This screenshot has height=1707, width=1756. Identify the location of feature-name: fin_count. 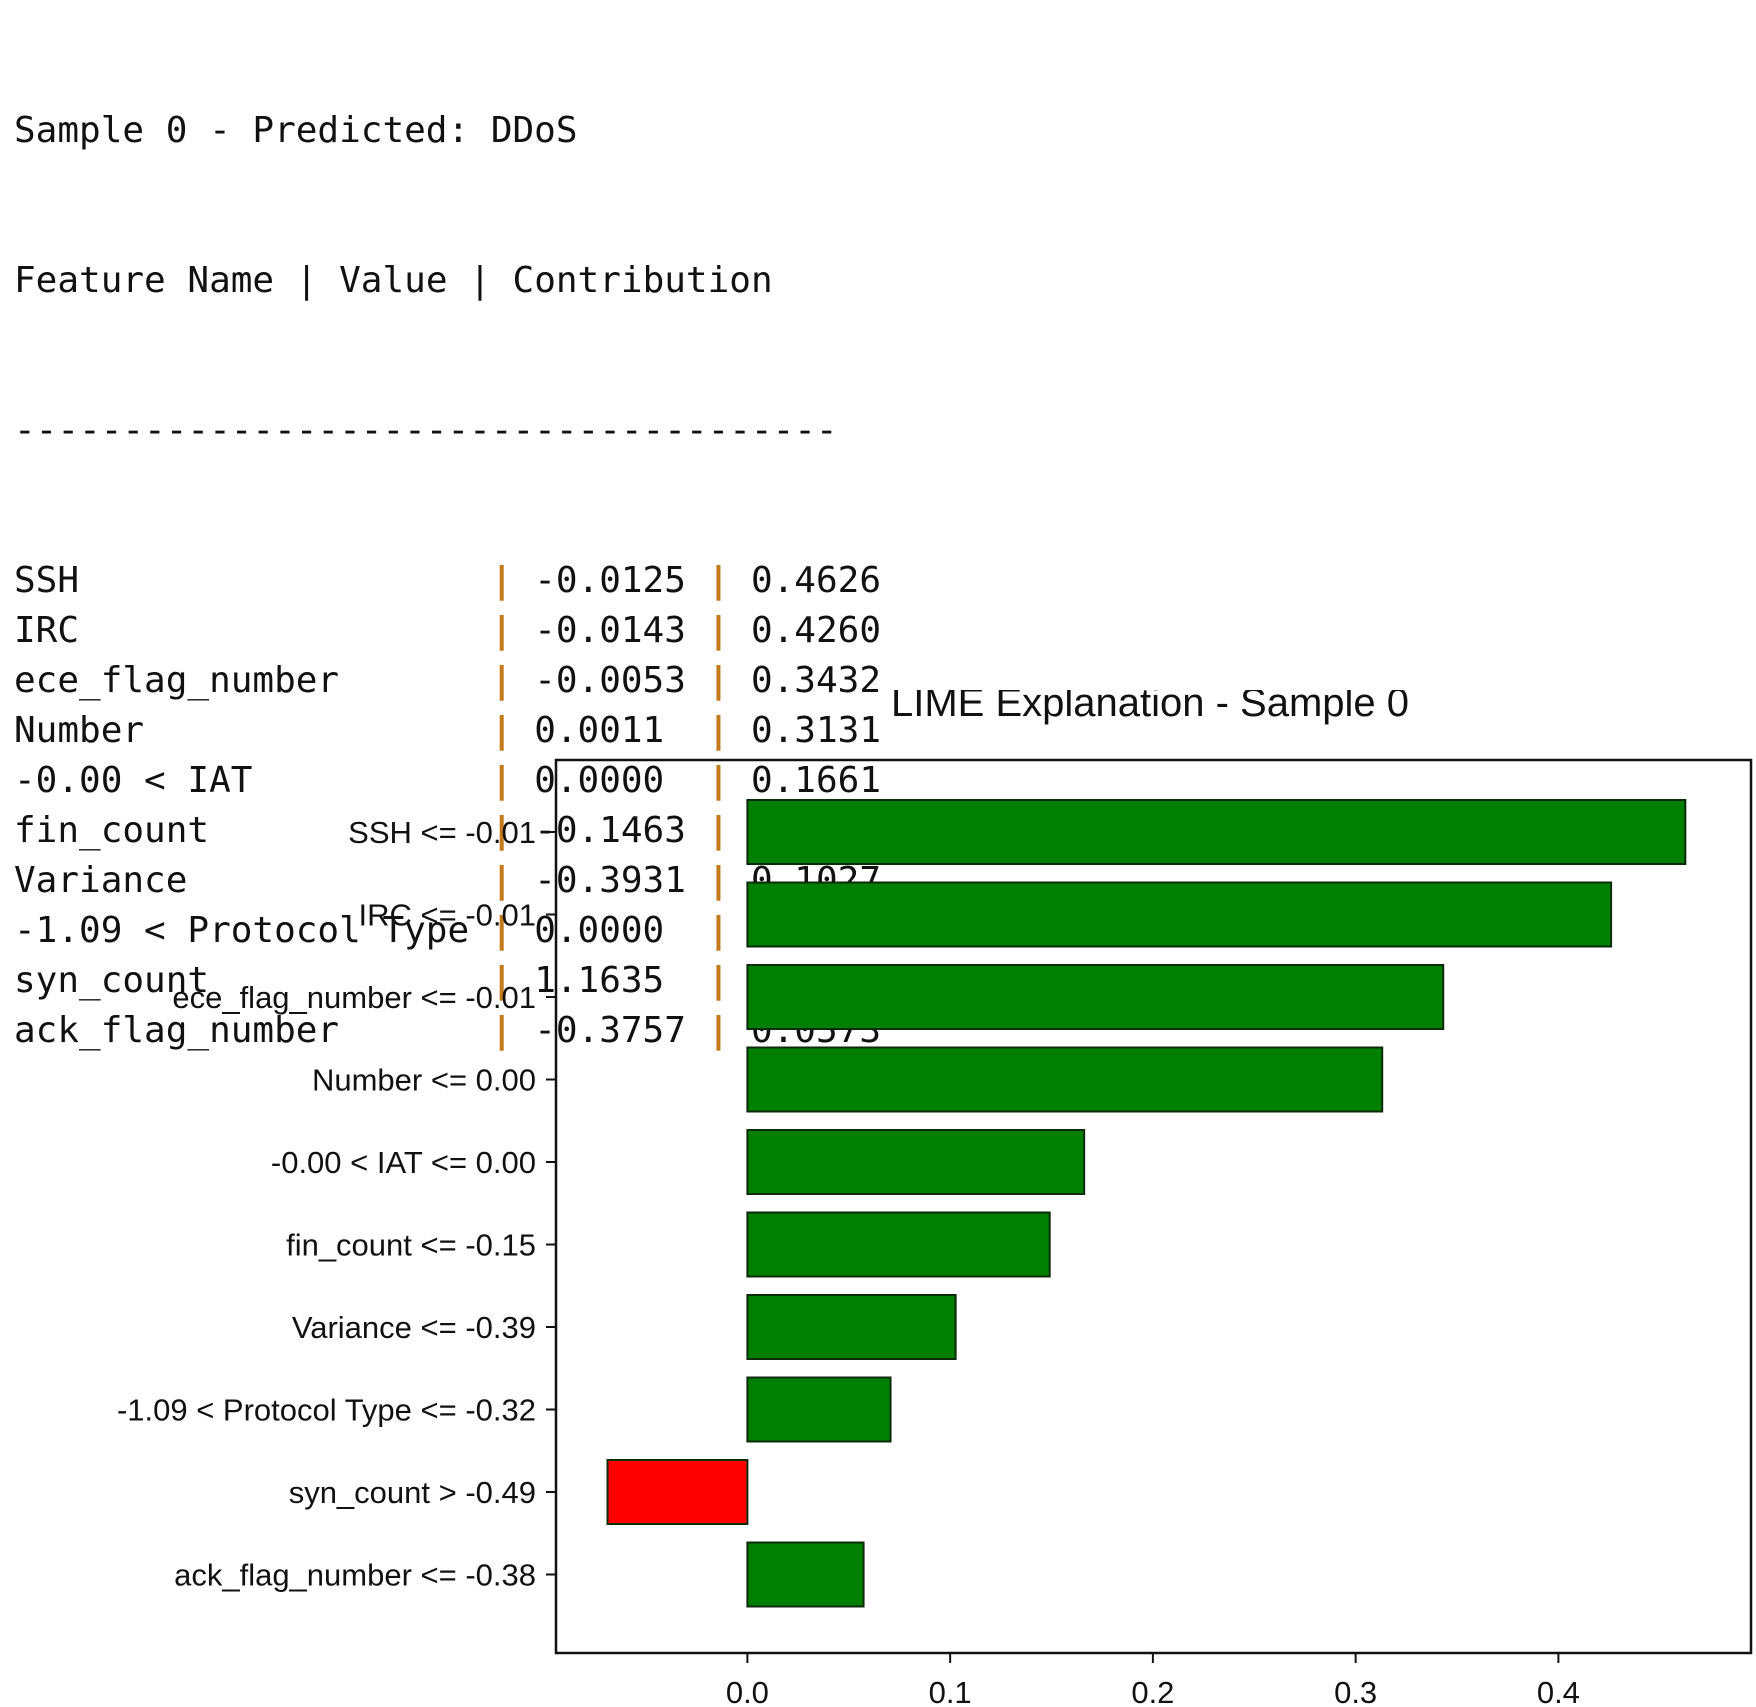
(252, 830).